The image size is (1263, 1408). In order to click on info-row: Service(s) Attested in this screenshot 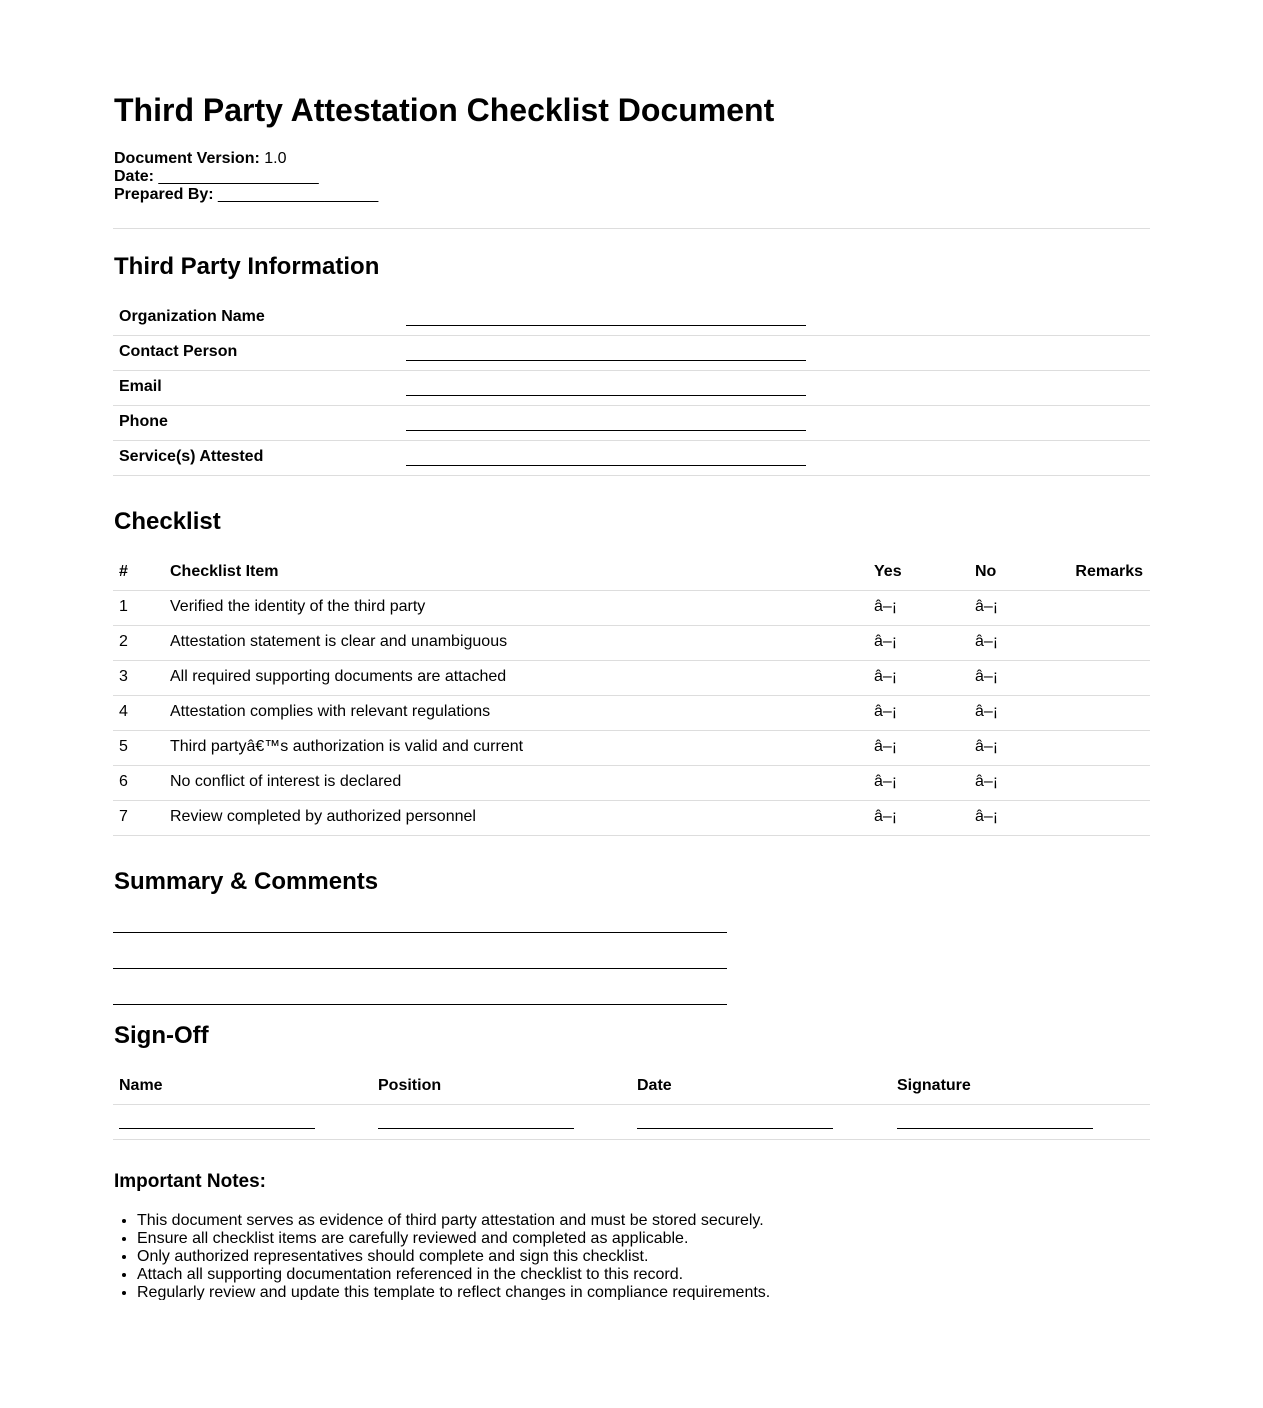, I will do `click(631, 458)`.